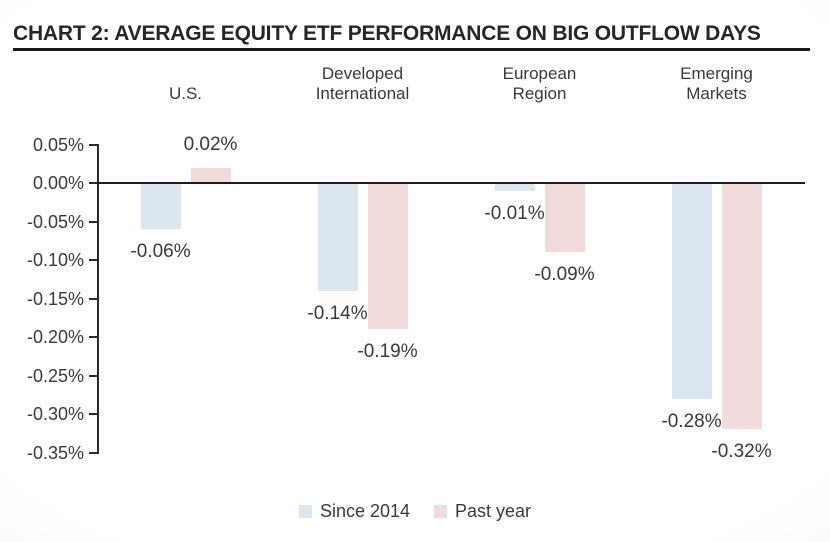 The height and width of the screenshot is (542, 830). Describe the element at coordinates (337, 313) in the screenshot. I see `data-label-since-2014-developed-international: -0.14%` at that location.